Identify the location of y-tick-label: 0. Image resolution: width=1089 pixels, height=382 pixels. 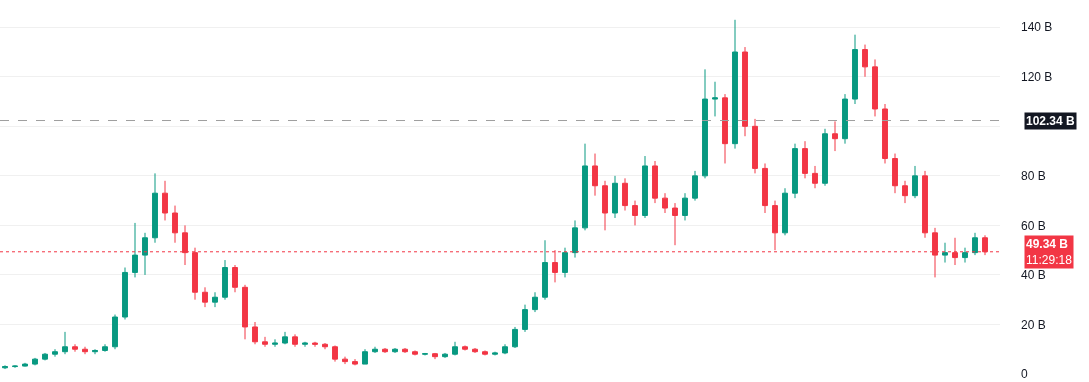
(1024, 374).